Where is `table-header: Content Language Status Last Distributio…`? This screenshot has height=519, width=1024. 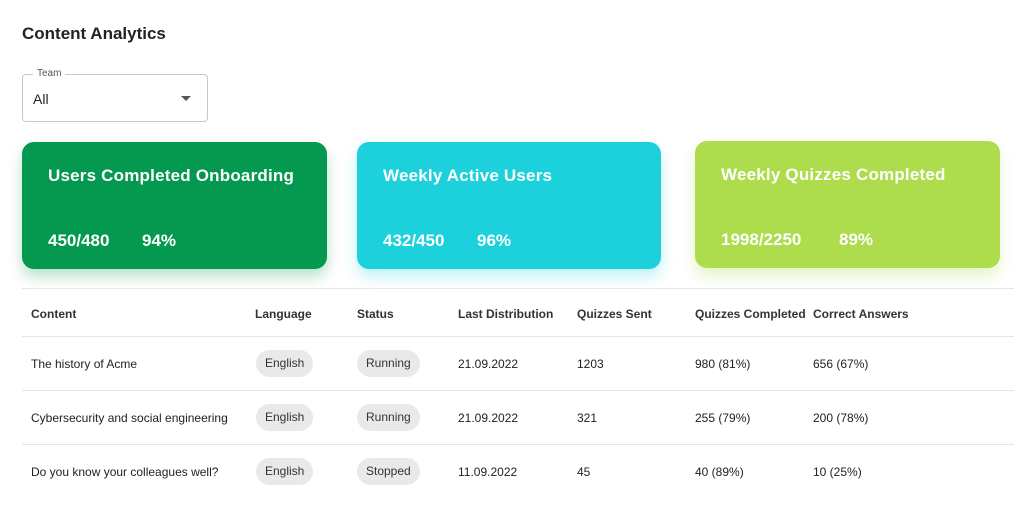
table-header: Content Language Status Last Distributio… is located at coordinates (518, 312).